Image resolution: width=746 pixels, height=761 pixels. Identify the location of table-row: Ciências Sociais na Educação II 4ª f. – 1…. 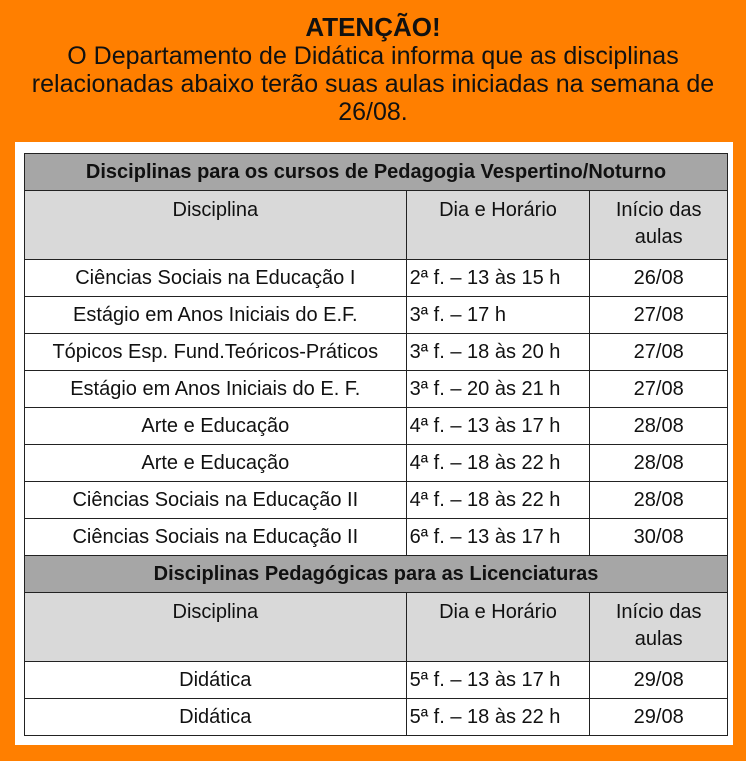
(376, 500).